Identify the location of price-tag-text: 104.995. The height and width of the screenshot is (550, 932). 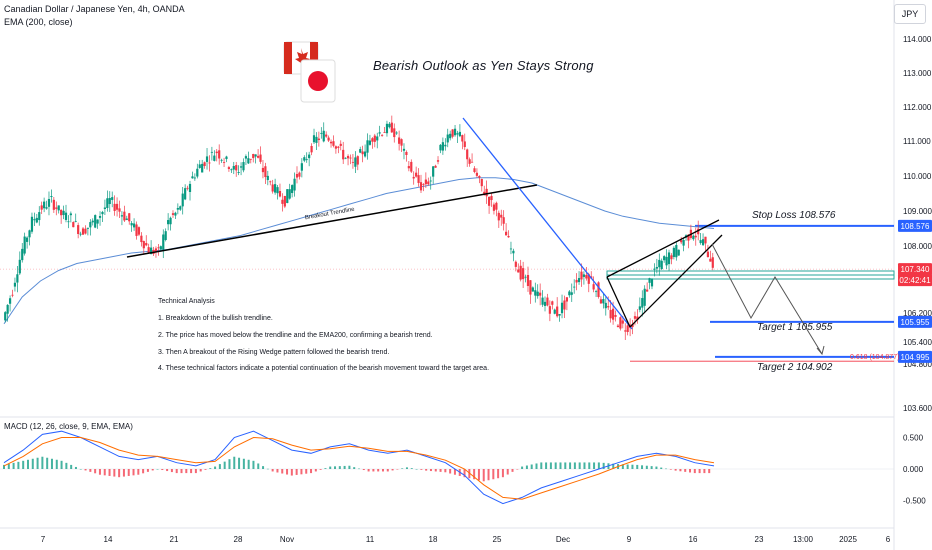
(915, 357).